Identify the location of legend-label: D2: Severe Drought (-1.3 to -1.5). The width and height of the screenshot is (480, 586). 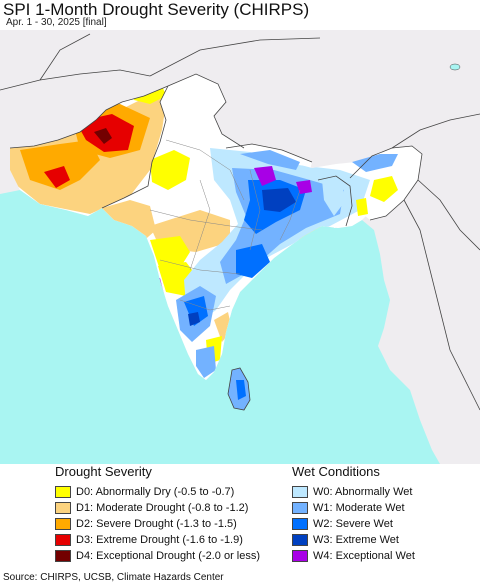
(156, 524).